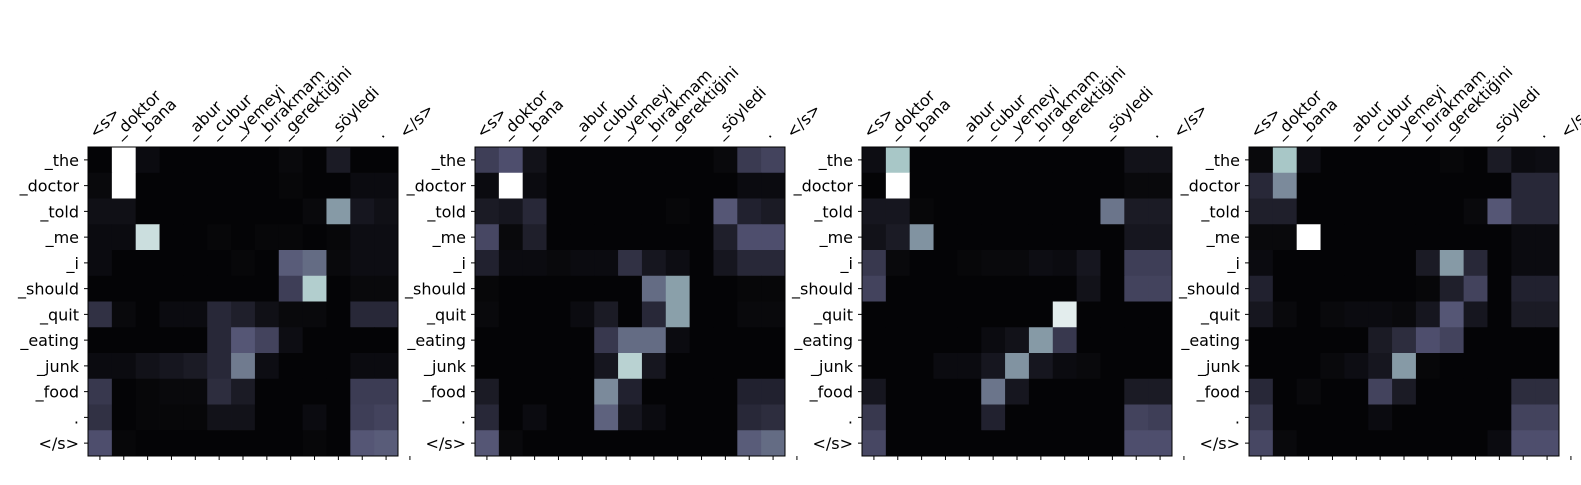 The width and height of the screenshot is (1581, 485). What do you see at coordinates (832, 443) in the screenshot?
I see `y-tick-label: </s>` at bounding box center [832, 443].